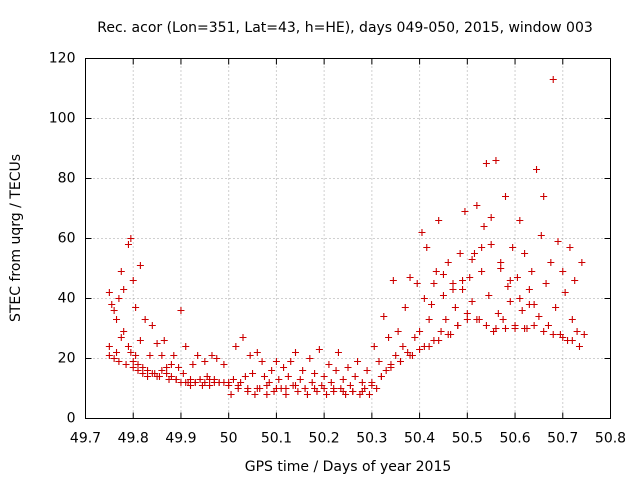 The image size is (640, 480). Describe the element at coordinates (229, 439) in the screenshot. I see `x-tick-label: 50` at that location.